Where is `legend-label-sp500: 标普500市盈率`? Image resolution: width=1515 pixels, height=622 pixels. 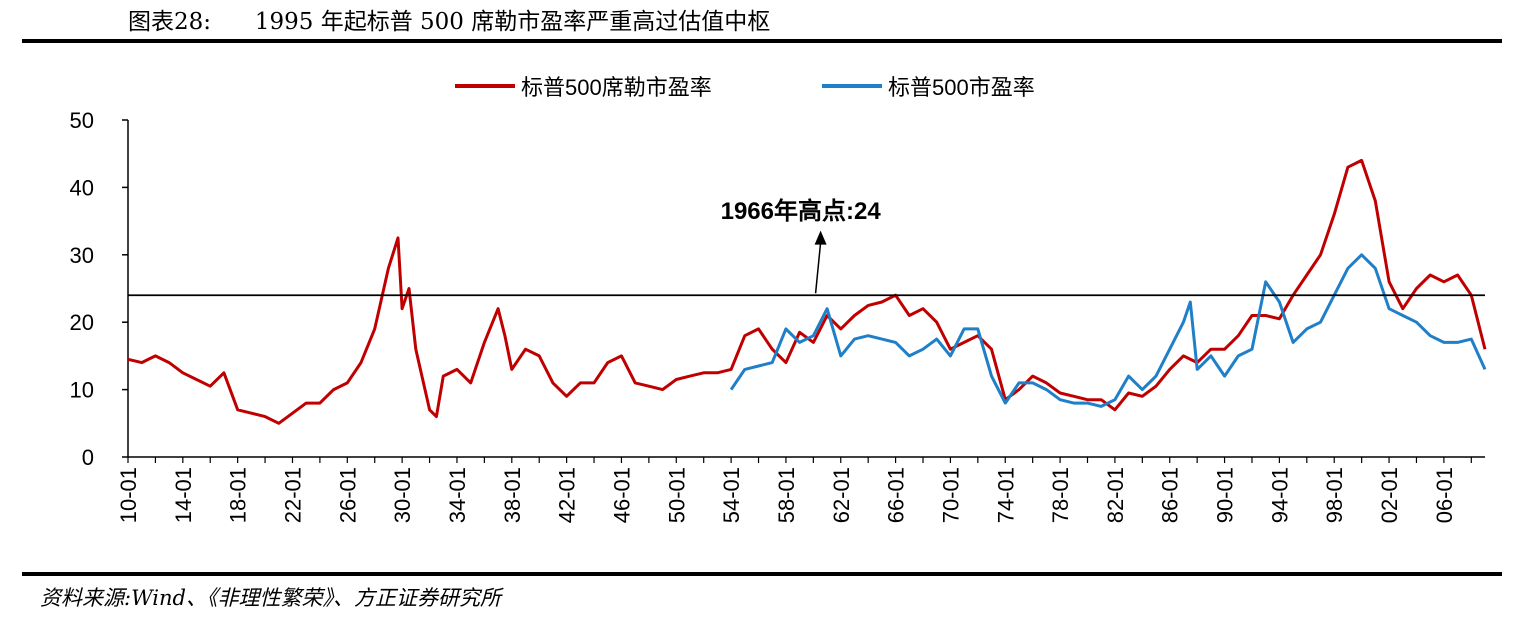 legend-label-sp500: 标普500市盈率 is located at coordinates (961, 87).